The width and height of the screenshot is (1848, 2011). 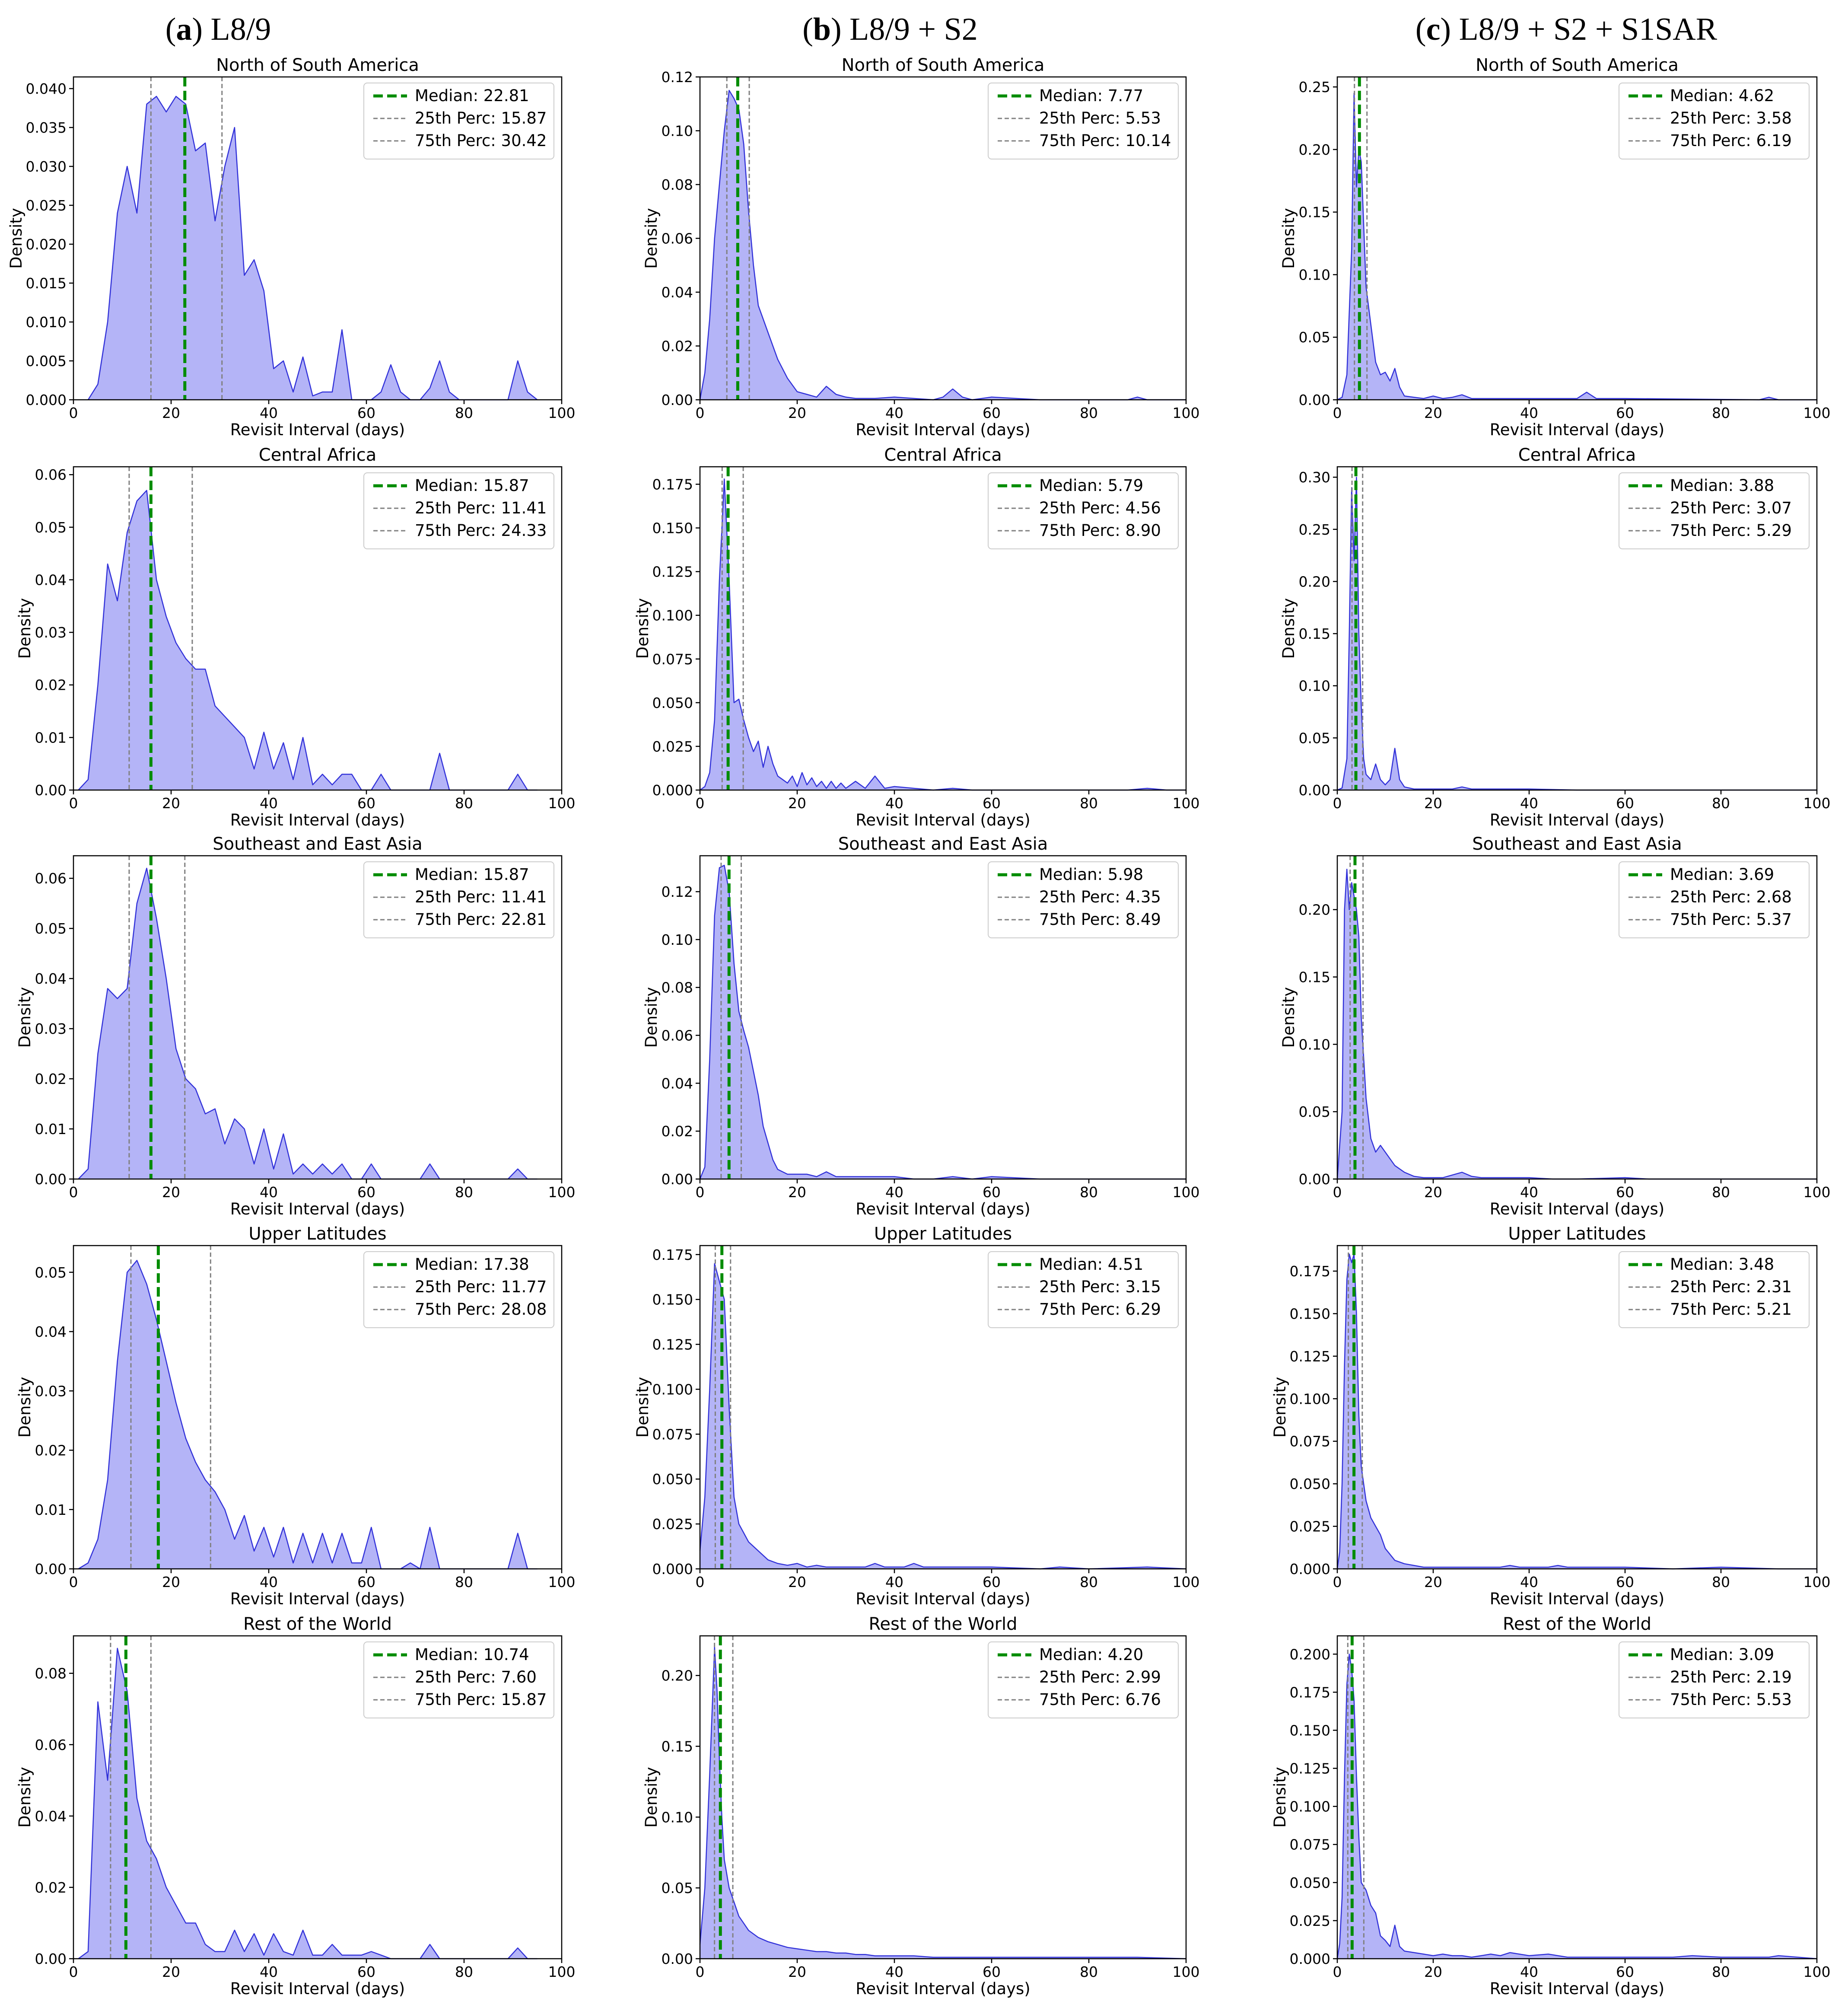 I want to click on legend-entry: 75th Perc: 5.29, so click(x=1731, y=530).